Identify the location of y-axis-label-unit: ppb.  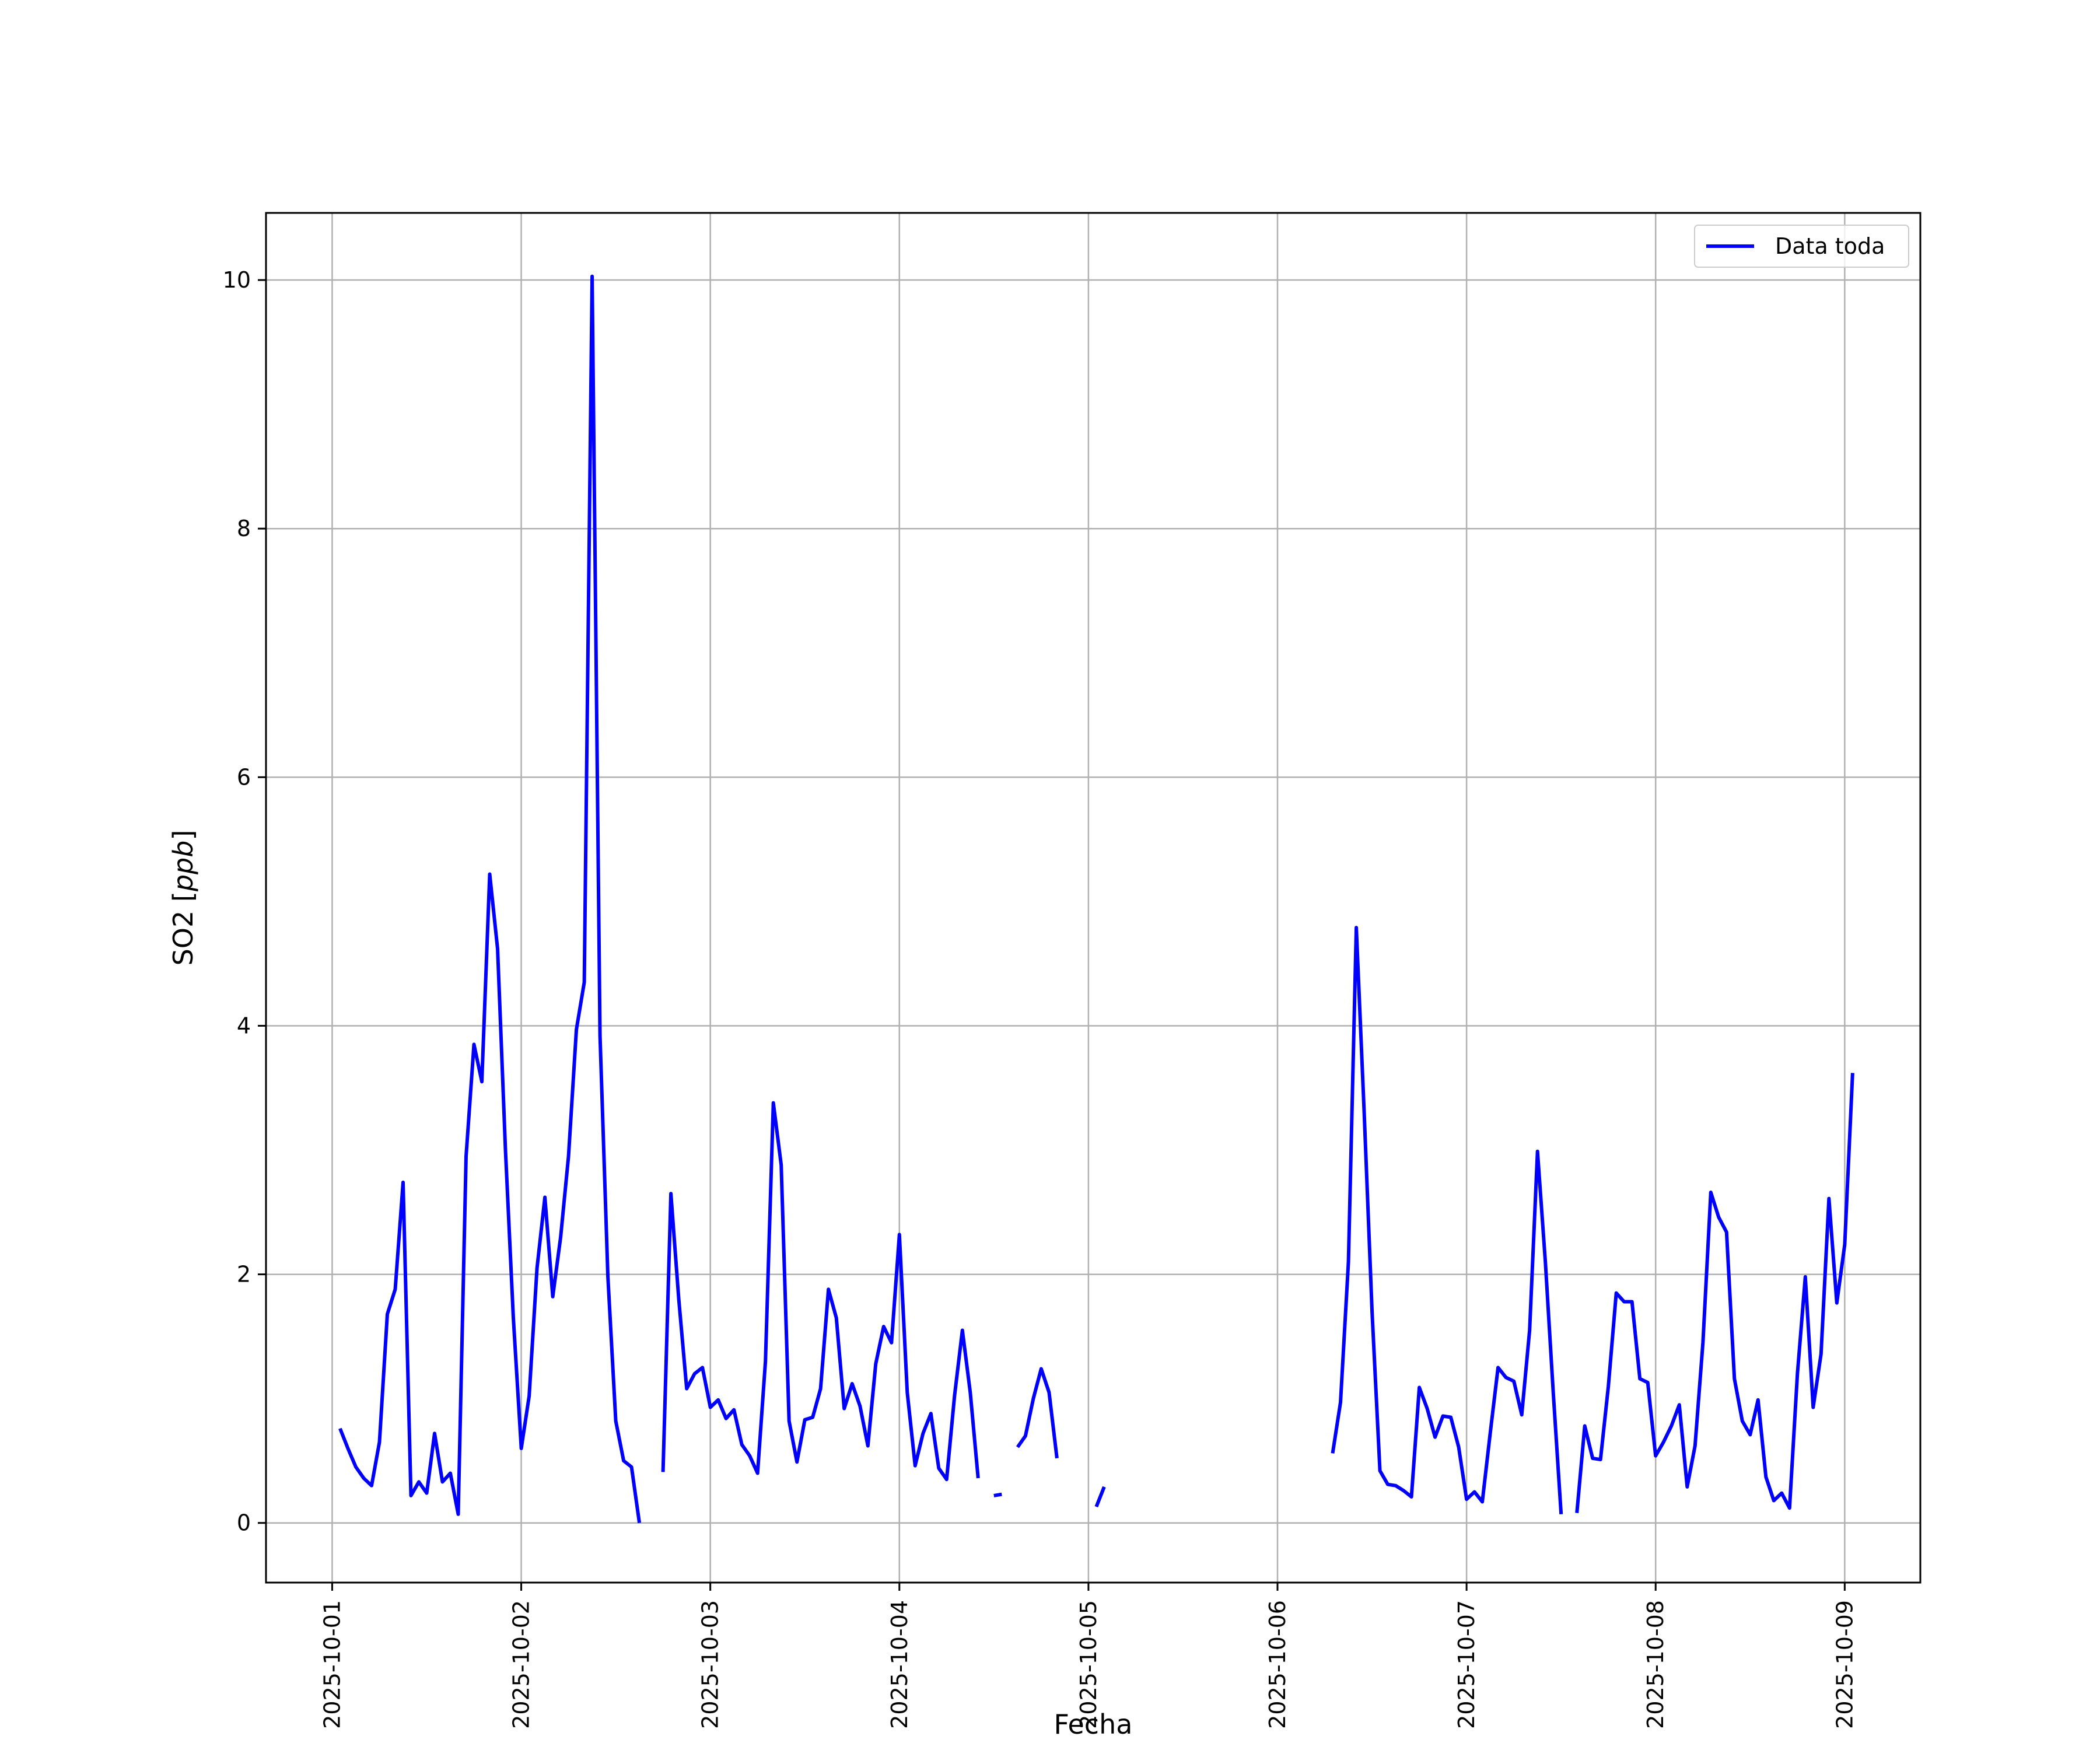
(183, 866).